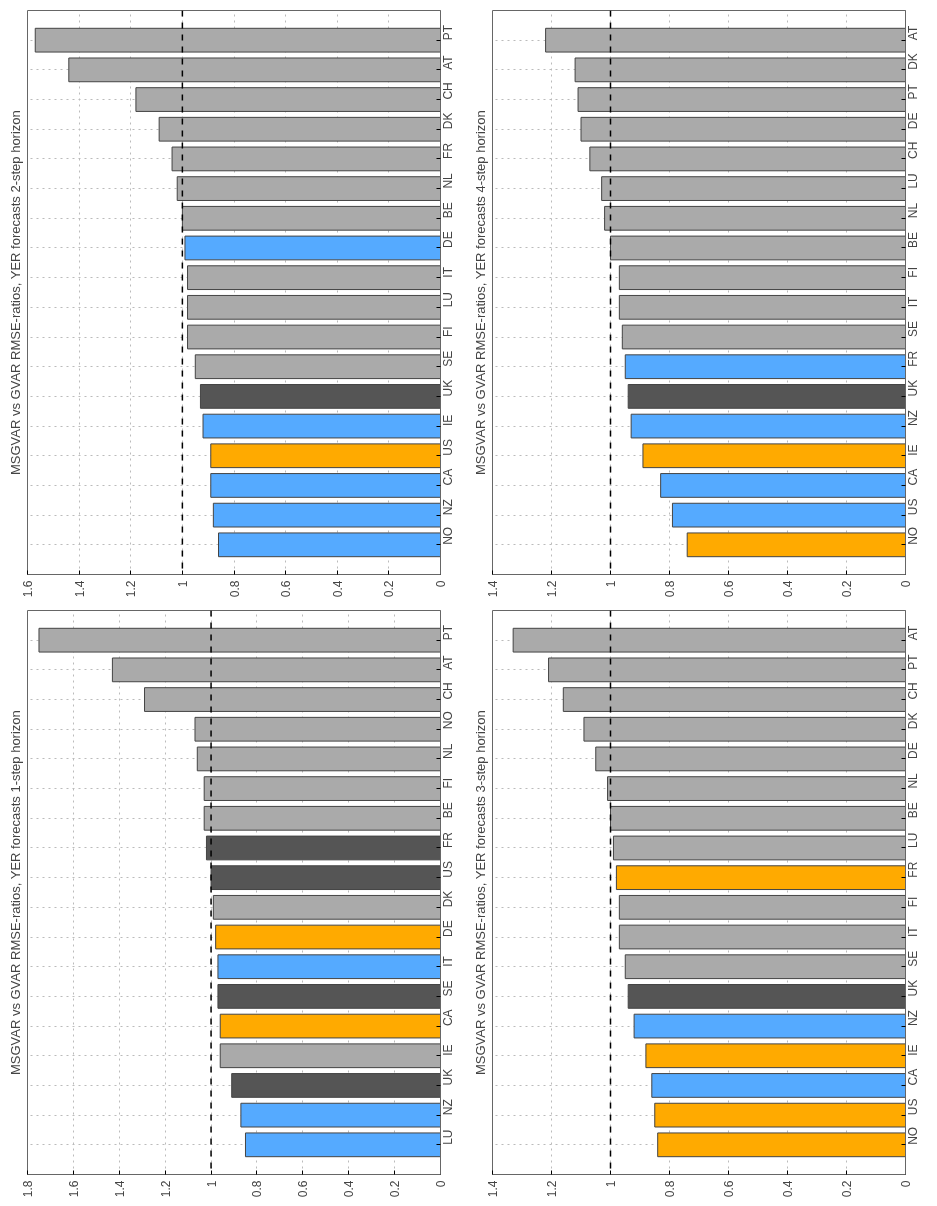 Image resolution: width=937 pixels, height=1206 pixels. What do you see at coordinates (28, 1189) in the screenshot?
I see `x-tick-label: 1.8` at bounding box center [28, 1189].